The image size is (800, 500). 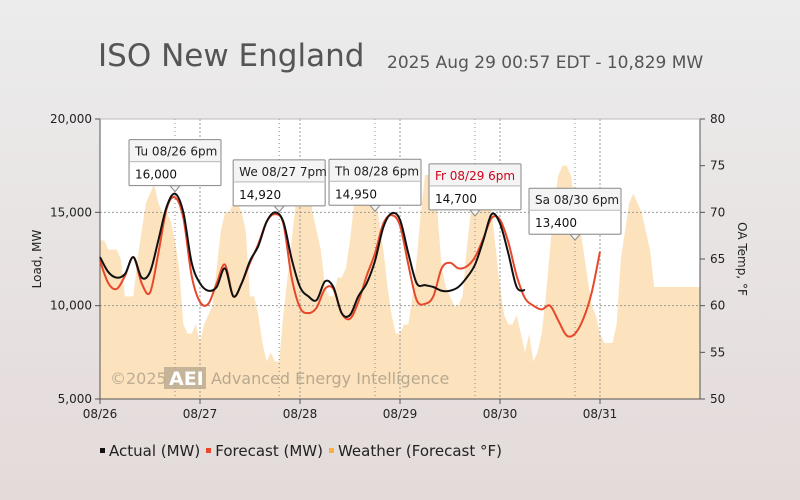 I want to click on y-tick-label-1: 10,000, so click(x=71, y=306).